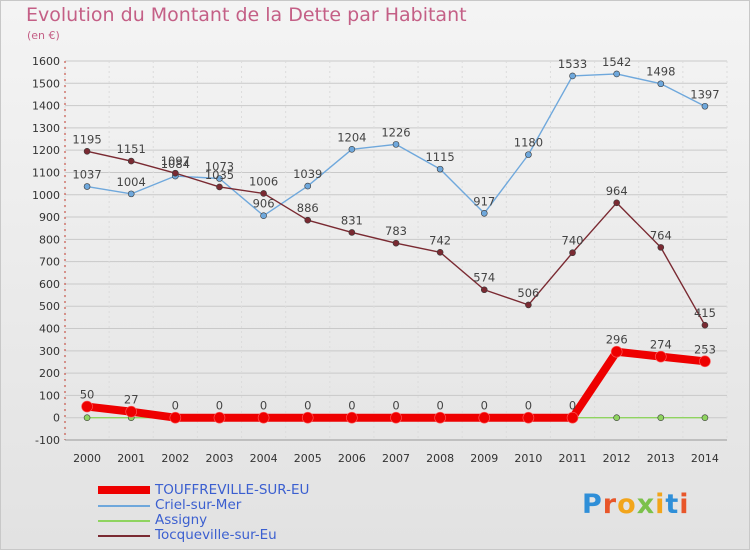 This screenshot has height=550, width=750. What do you see at coordinates (131, 182) in the screenshot?
I see `data-label: 1004` at bounding box center [131, 182].